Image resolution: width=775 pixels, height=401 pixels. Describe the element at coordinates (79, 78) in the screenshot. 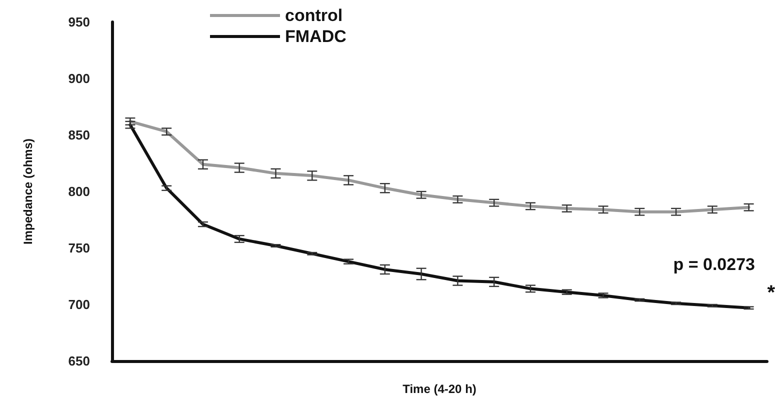

I see `y-tick-label: 900` at that location.